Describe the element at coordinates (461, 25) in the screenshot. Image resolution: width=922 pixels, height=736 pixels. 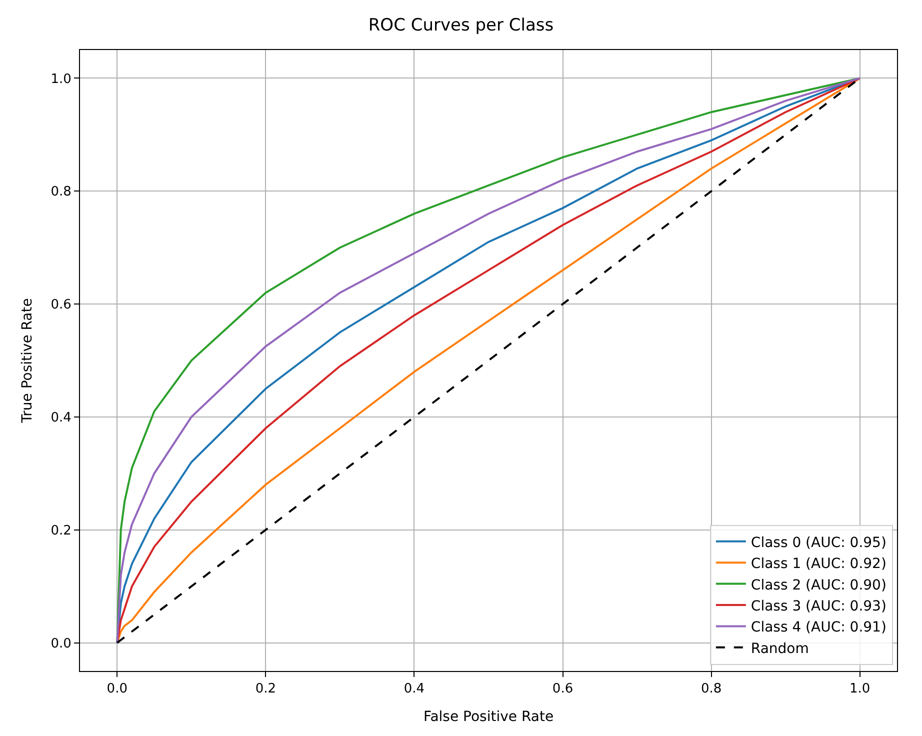
I see `chart-title: ROC Curves per Class` at that location.